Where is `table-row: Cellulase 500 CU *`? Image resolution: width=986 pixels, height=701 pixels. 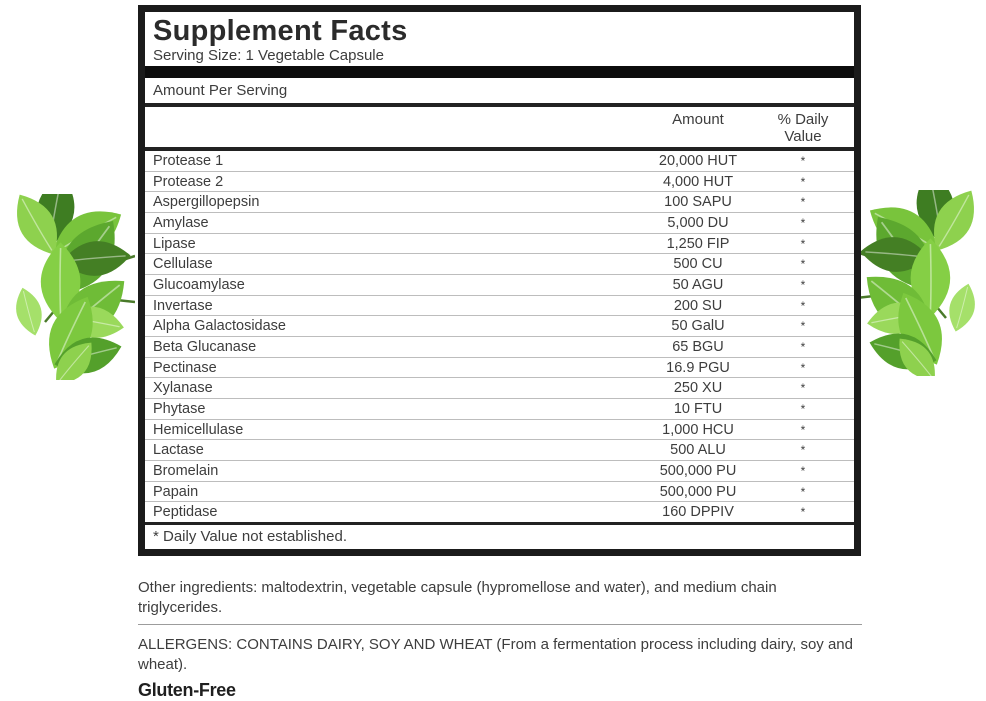 table-row: Cellulase 500 CU * is located at coordinates (499, 265).